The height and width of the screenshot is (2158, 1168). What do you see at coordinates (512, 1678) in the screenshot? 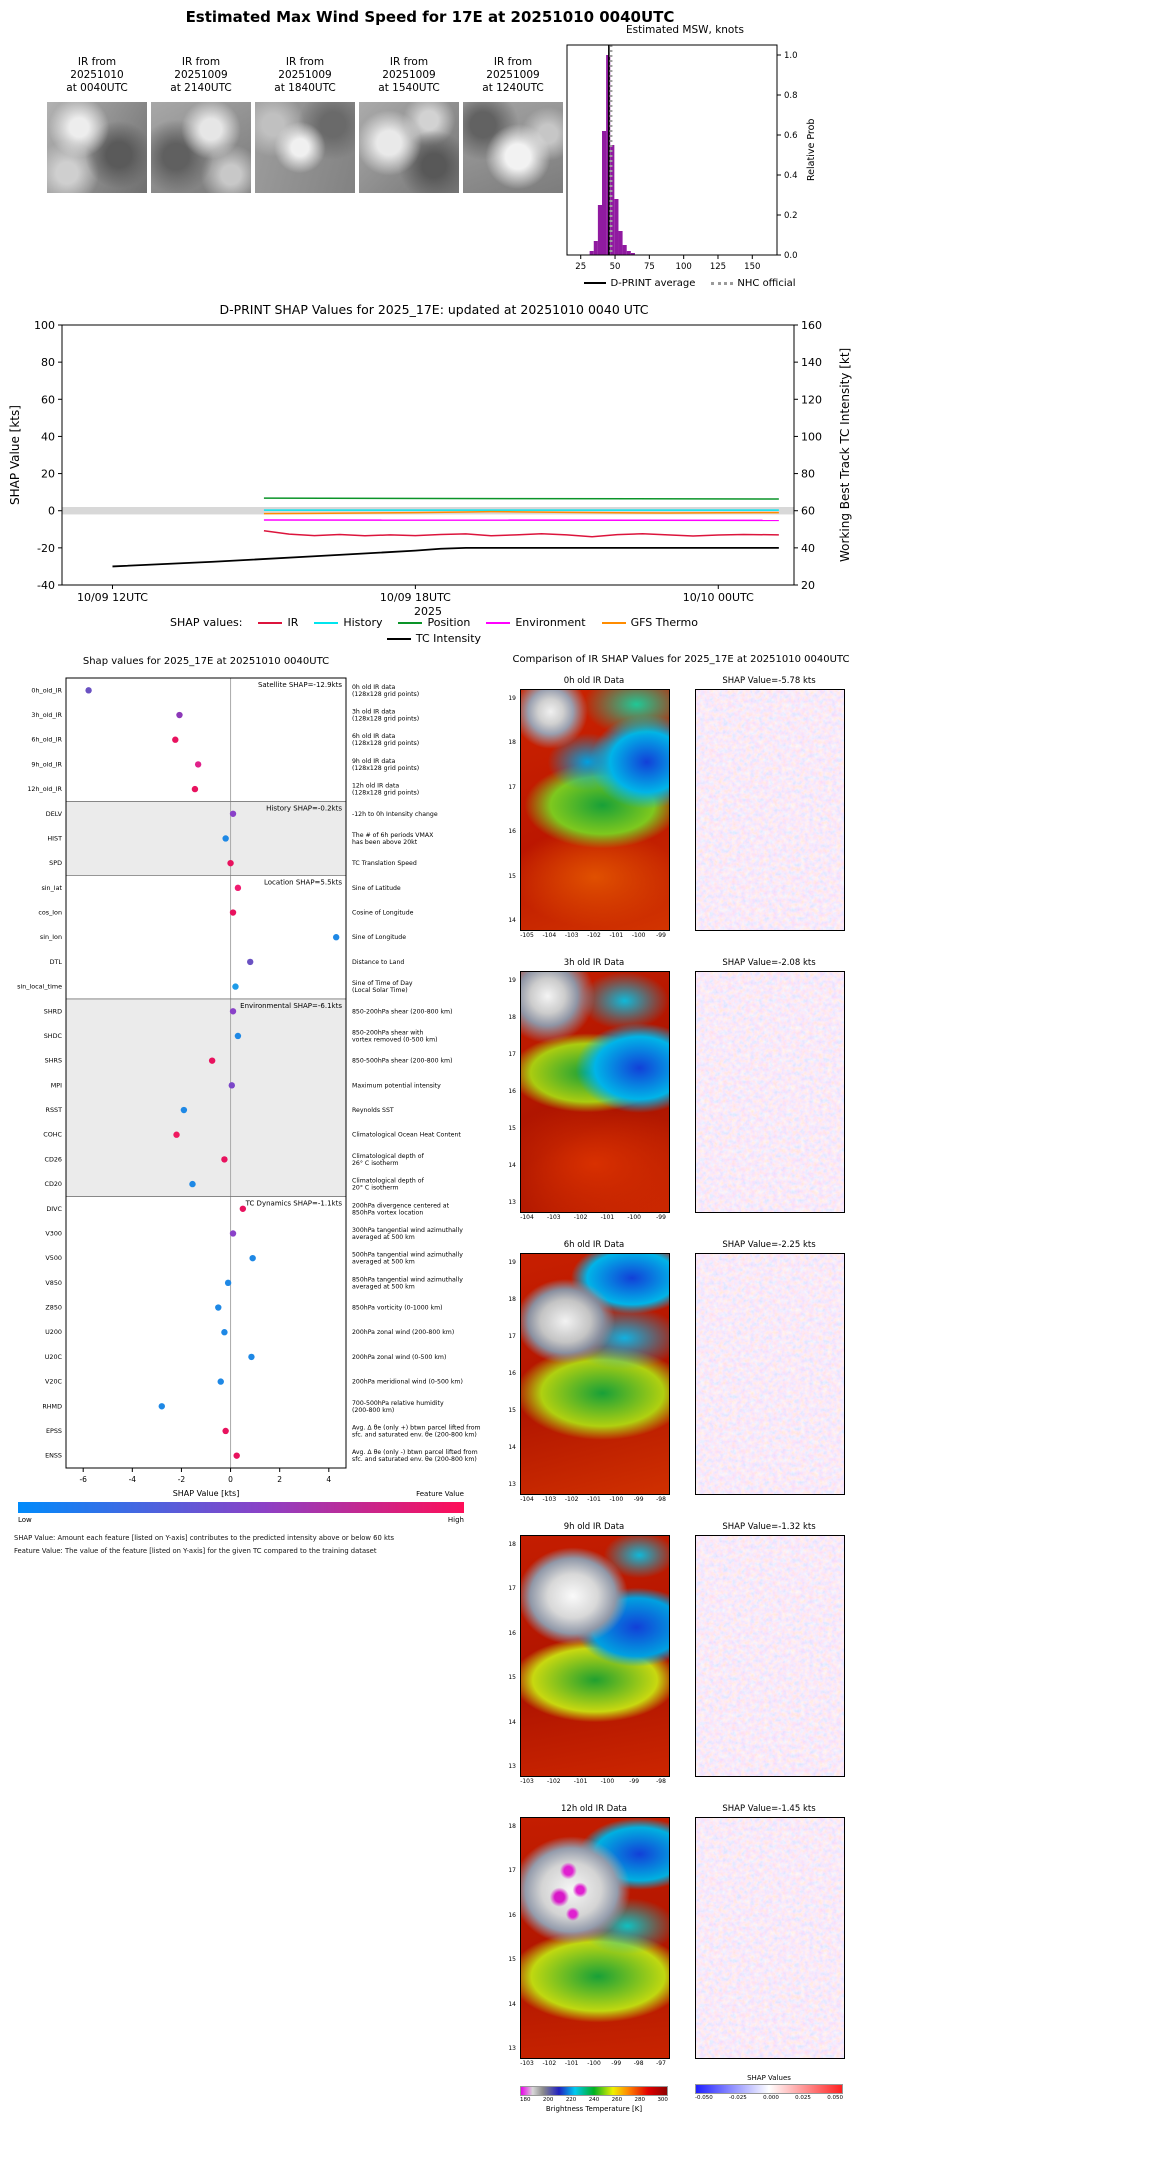
I see `lat-tick-label: 15` at bounding box center [512, 1678].